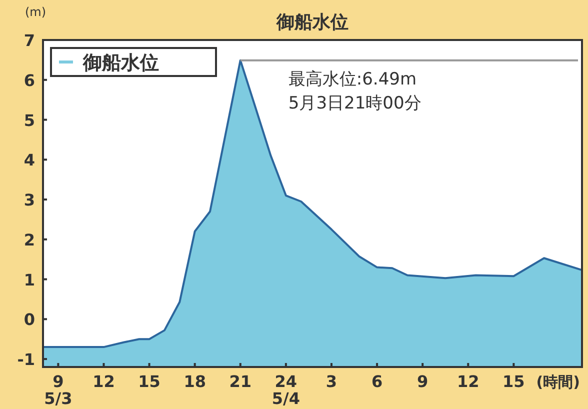 This screenshot has height=409, width=588. Describe the element at coordinates (29, 240) in the screenshot. I see `y-tick-label: 2` at that location.